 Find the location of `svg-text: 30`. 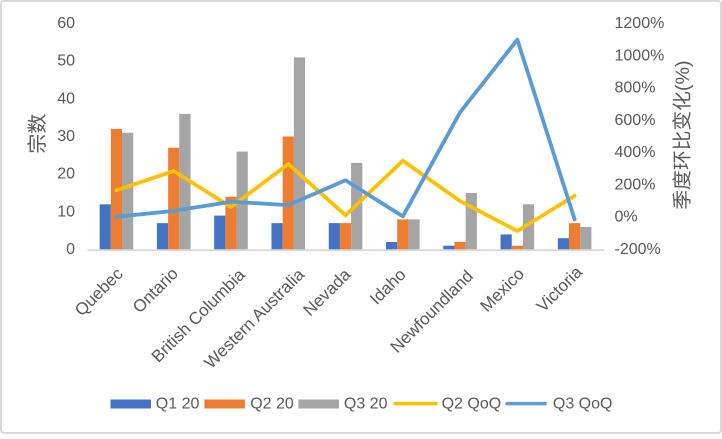

svg-text: 30 is located at coordinates (66, 136).